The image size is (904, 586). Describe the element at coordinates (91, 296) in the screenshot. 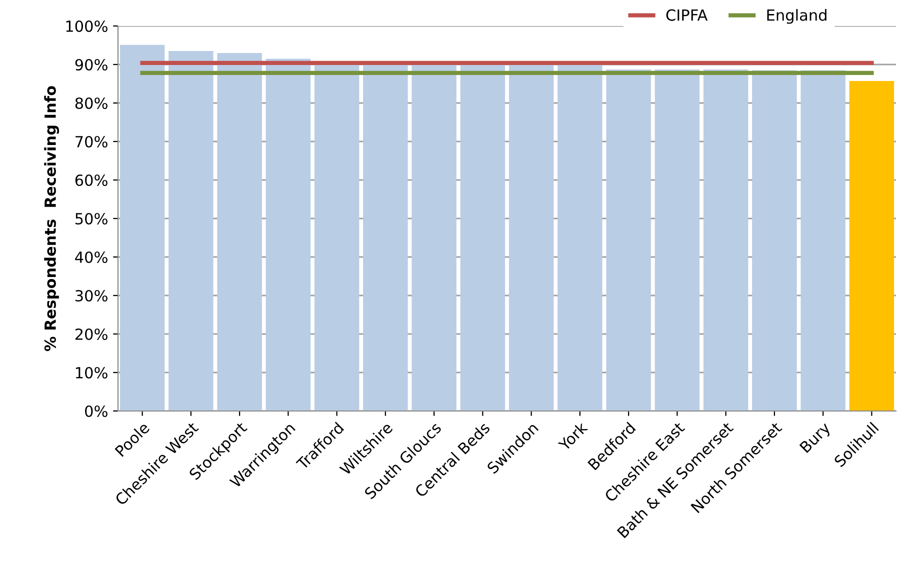

I see `y-tick-label: 30%` at that location.